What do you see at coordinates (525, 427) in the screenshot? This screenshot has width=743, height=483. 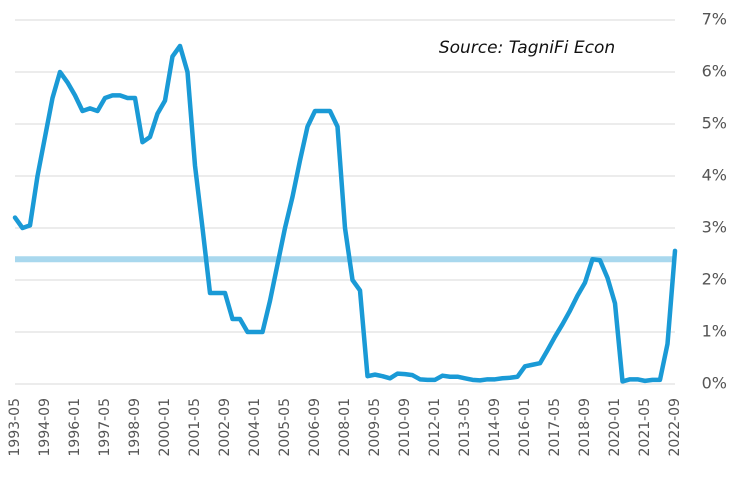 I see `x-tick-label: 2016-01` at bounding box center [525, 427].